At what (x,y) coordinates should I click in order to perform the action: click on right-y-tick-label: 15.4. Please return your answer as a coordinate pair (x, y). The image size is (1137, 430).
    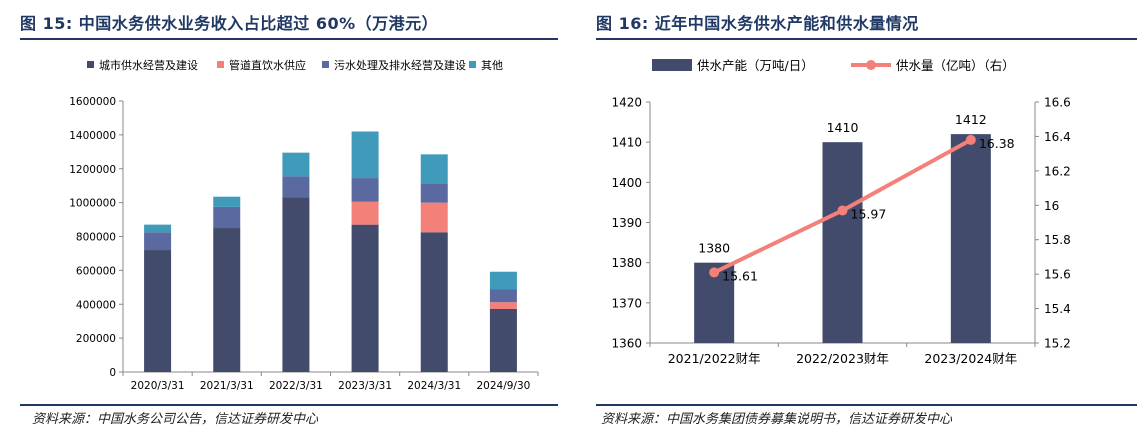
    Looking at the image, I should click on (1057, 309).